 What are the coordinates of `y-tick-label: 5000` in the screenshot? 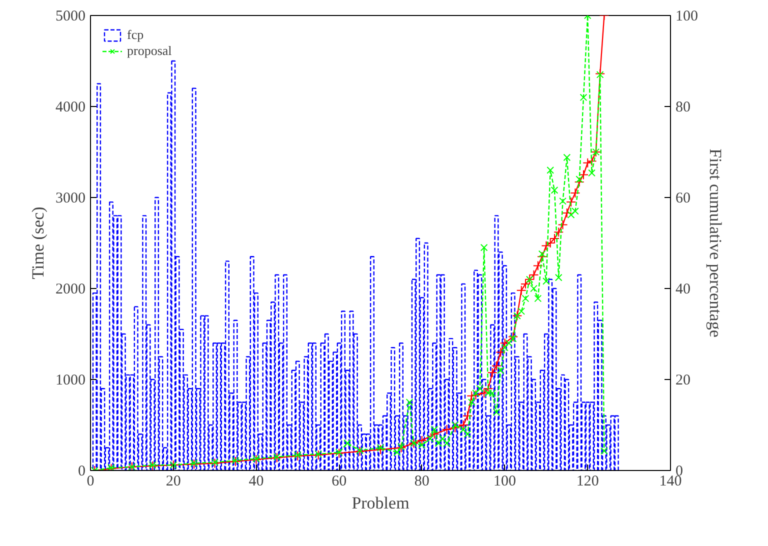 It's located at (71, 16).